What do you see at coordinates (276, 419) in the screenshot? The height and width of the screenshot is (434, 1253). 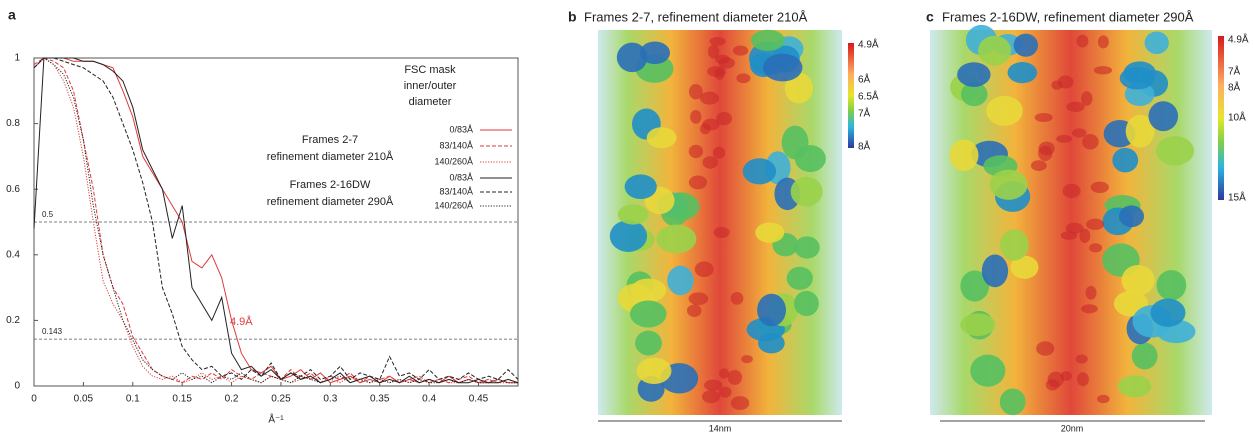 I see `x-axis-label: Å⁻¹` at bounding box center [276, 419].